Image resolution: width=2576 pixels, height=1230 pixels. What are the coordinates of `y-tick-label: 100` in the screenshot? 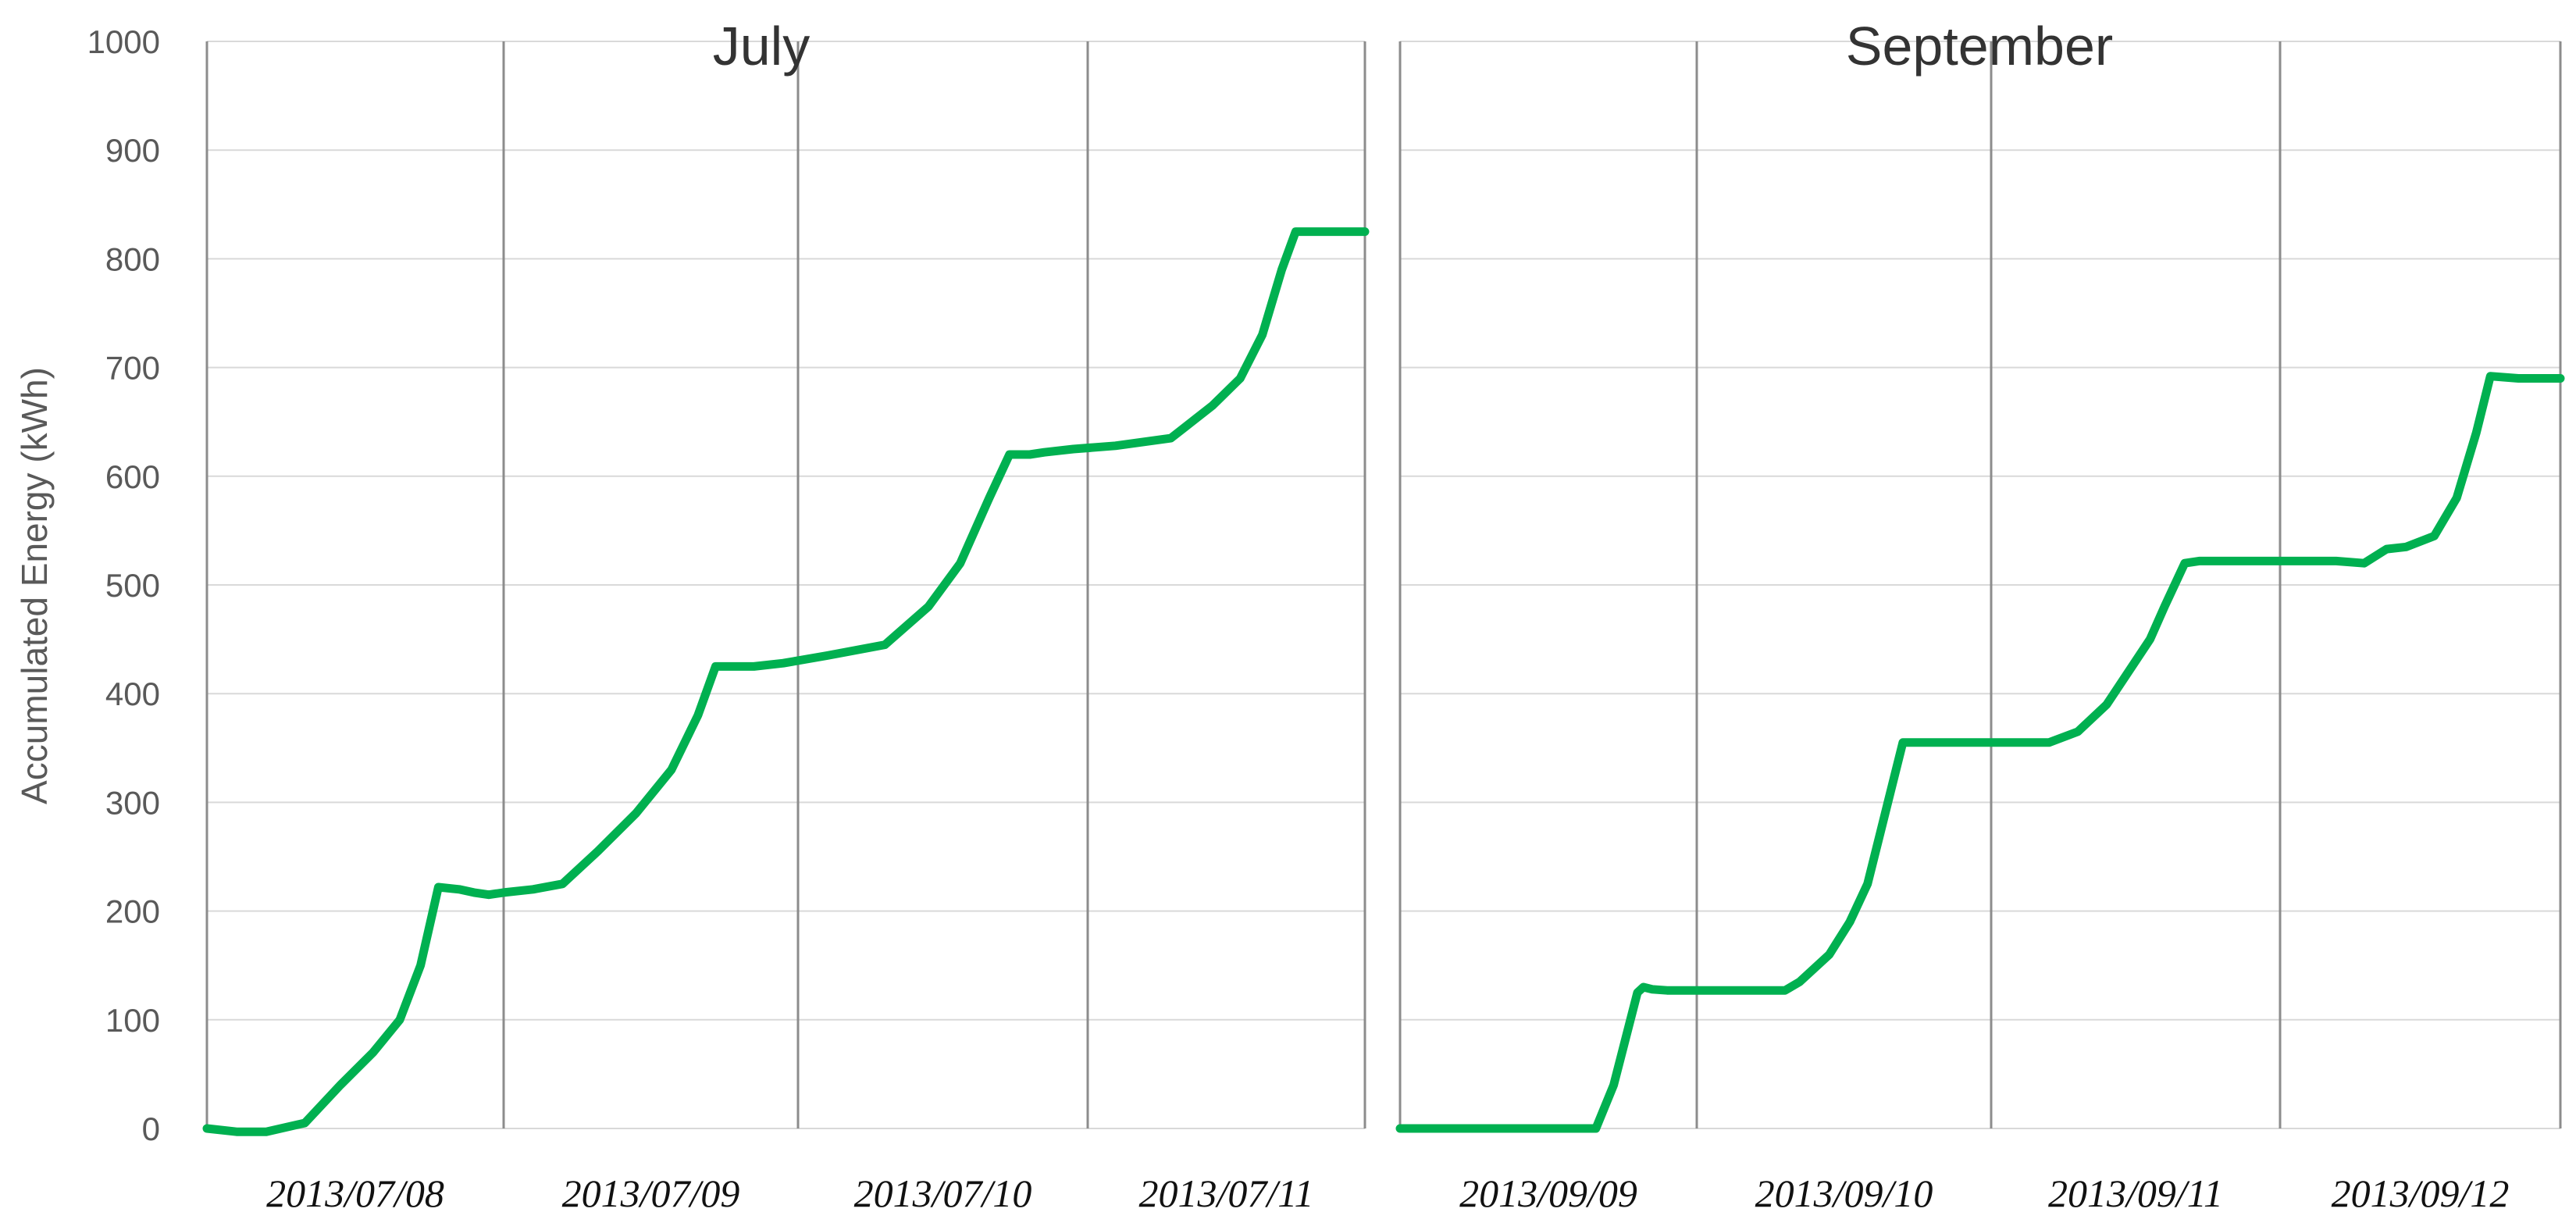 It's located at (132, 1020).